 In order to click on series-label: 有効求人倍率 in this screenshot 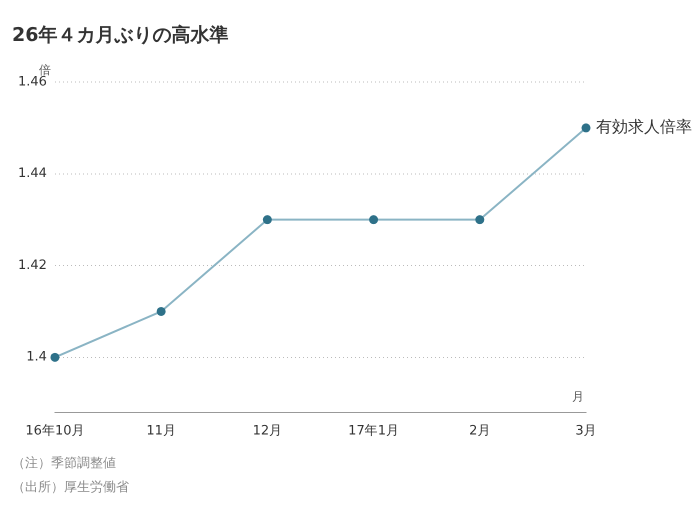, I will do `click(644, 126)`.